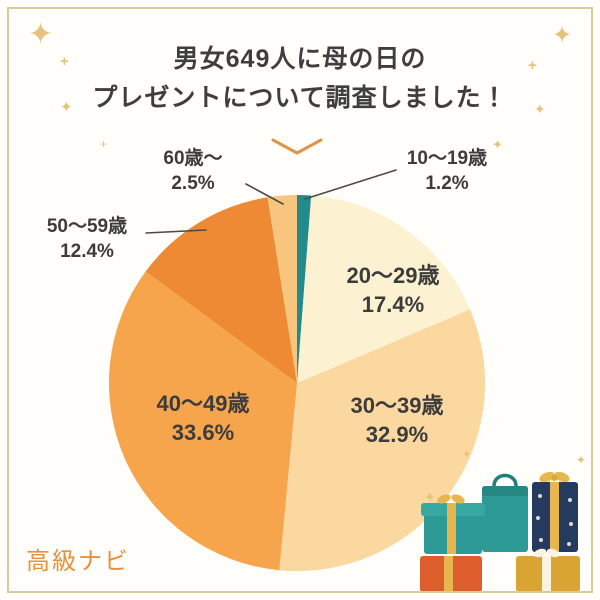 The width and height of the screenshot is (600, 600). Describe the element at coordinates (397, 405) in the screenshot. I see `slice-label-text: 30〜39歳` at that location.